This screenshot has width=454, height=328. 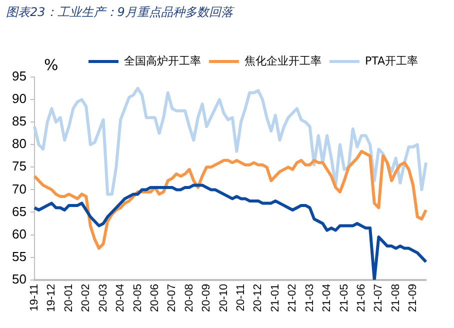 I want to click on legend-label: 焦化企业开工率, so click(x=283, y=61).